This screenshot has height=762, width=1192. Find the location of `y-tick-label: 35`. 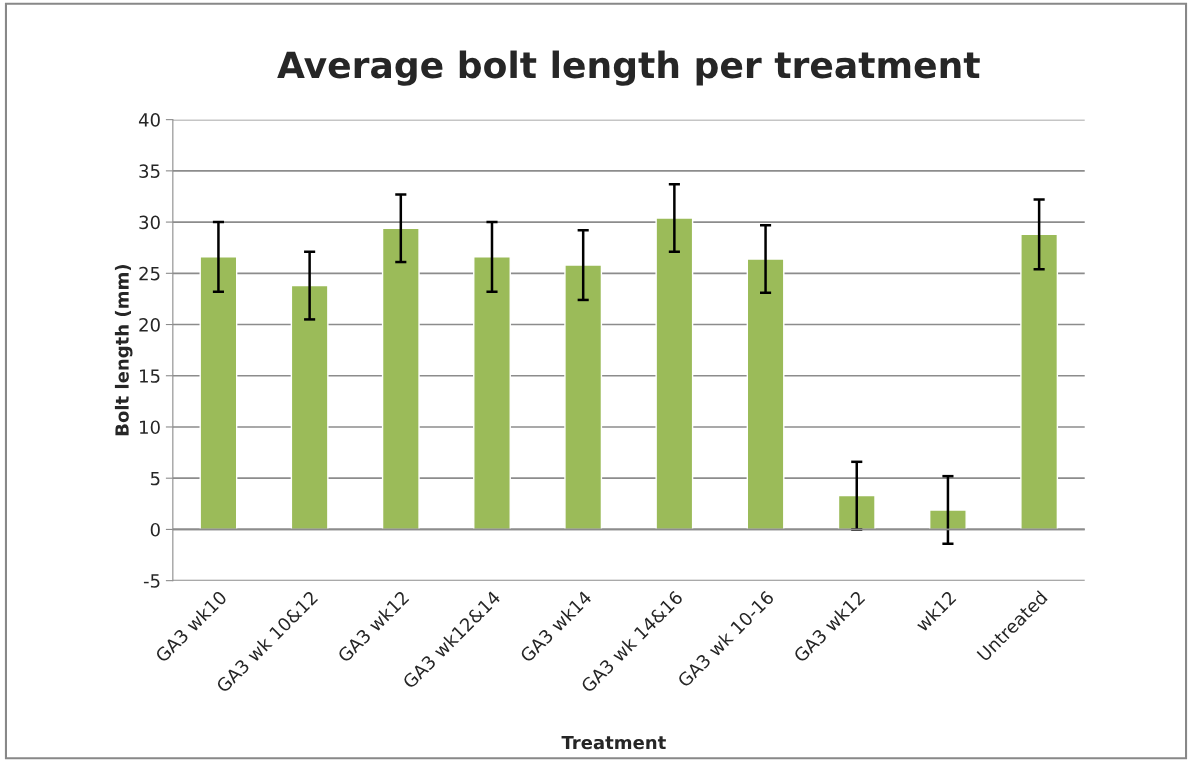

y-tick-label: 35 is located at coordinates (149, 171).